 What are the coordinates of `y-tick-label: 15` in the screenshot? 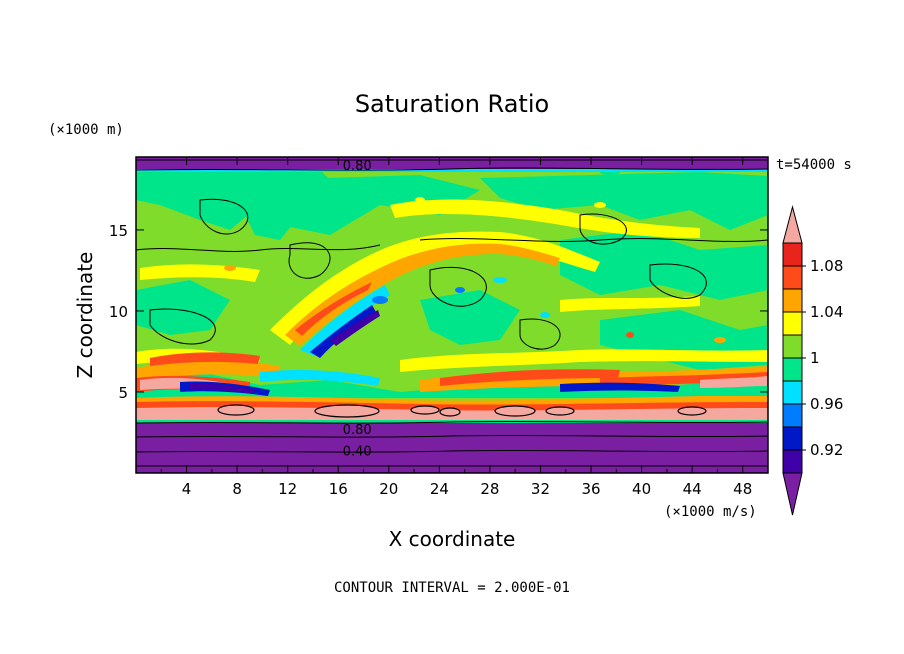 It's located at (118, 231).